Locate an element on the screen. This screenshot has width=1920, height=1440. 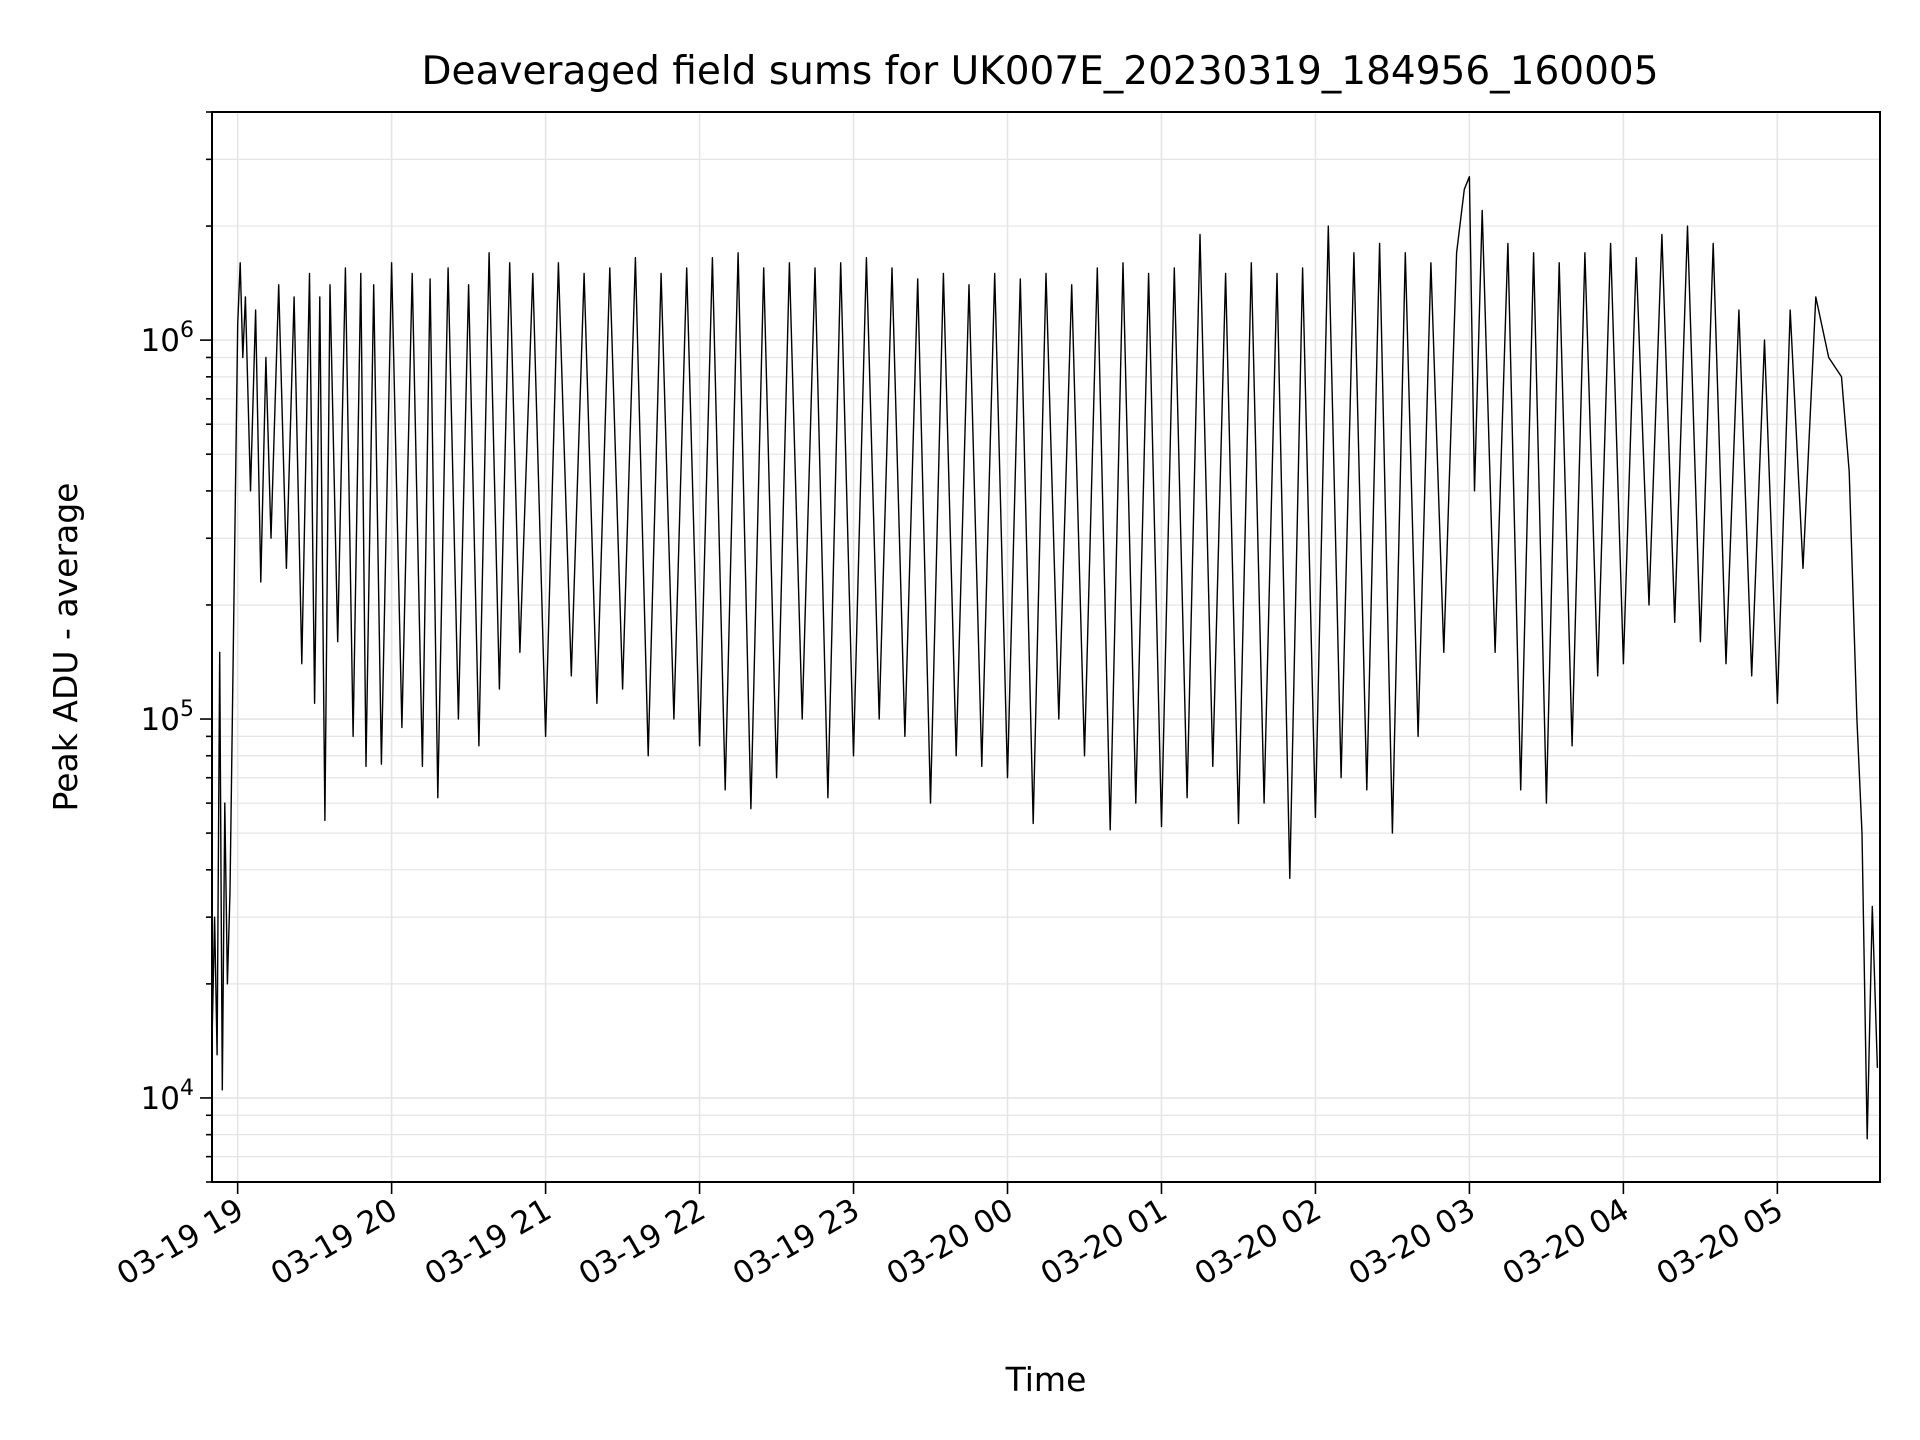
y-tick-label: 10⁴ is located at coordinates (167, 1096).